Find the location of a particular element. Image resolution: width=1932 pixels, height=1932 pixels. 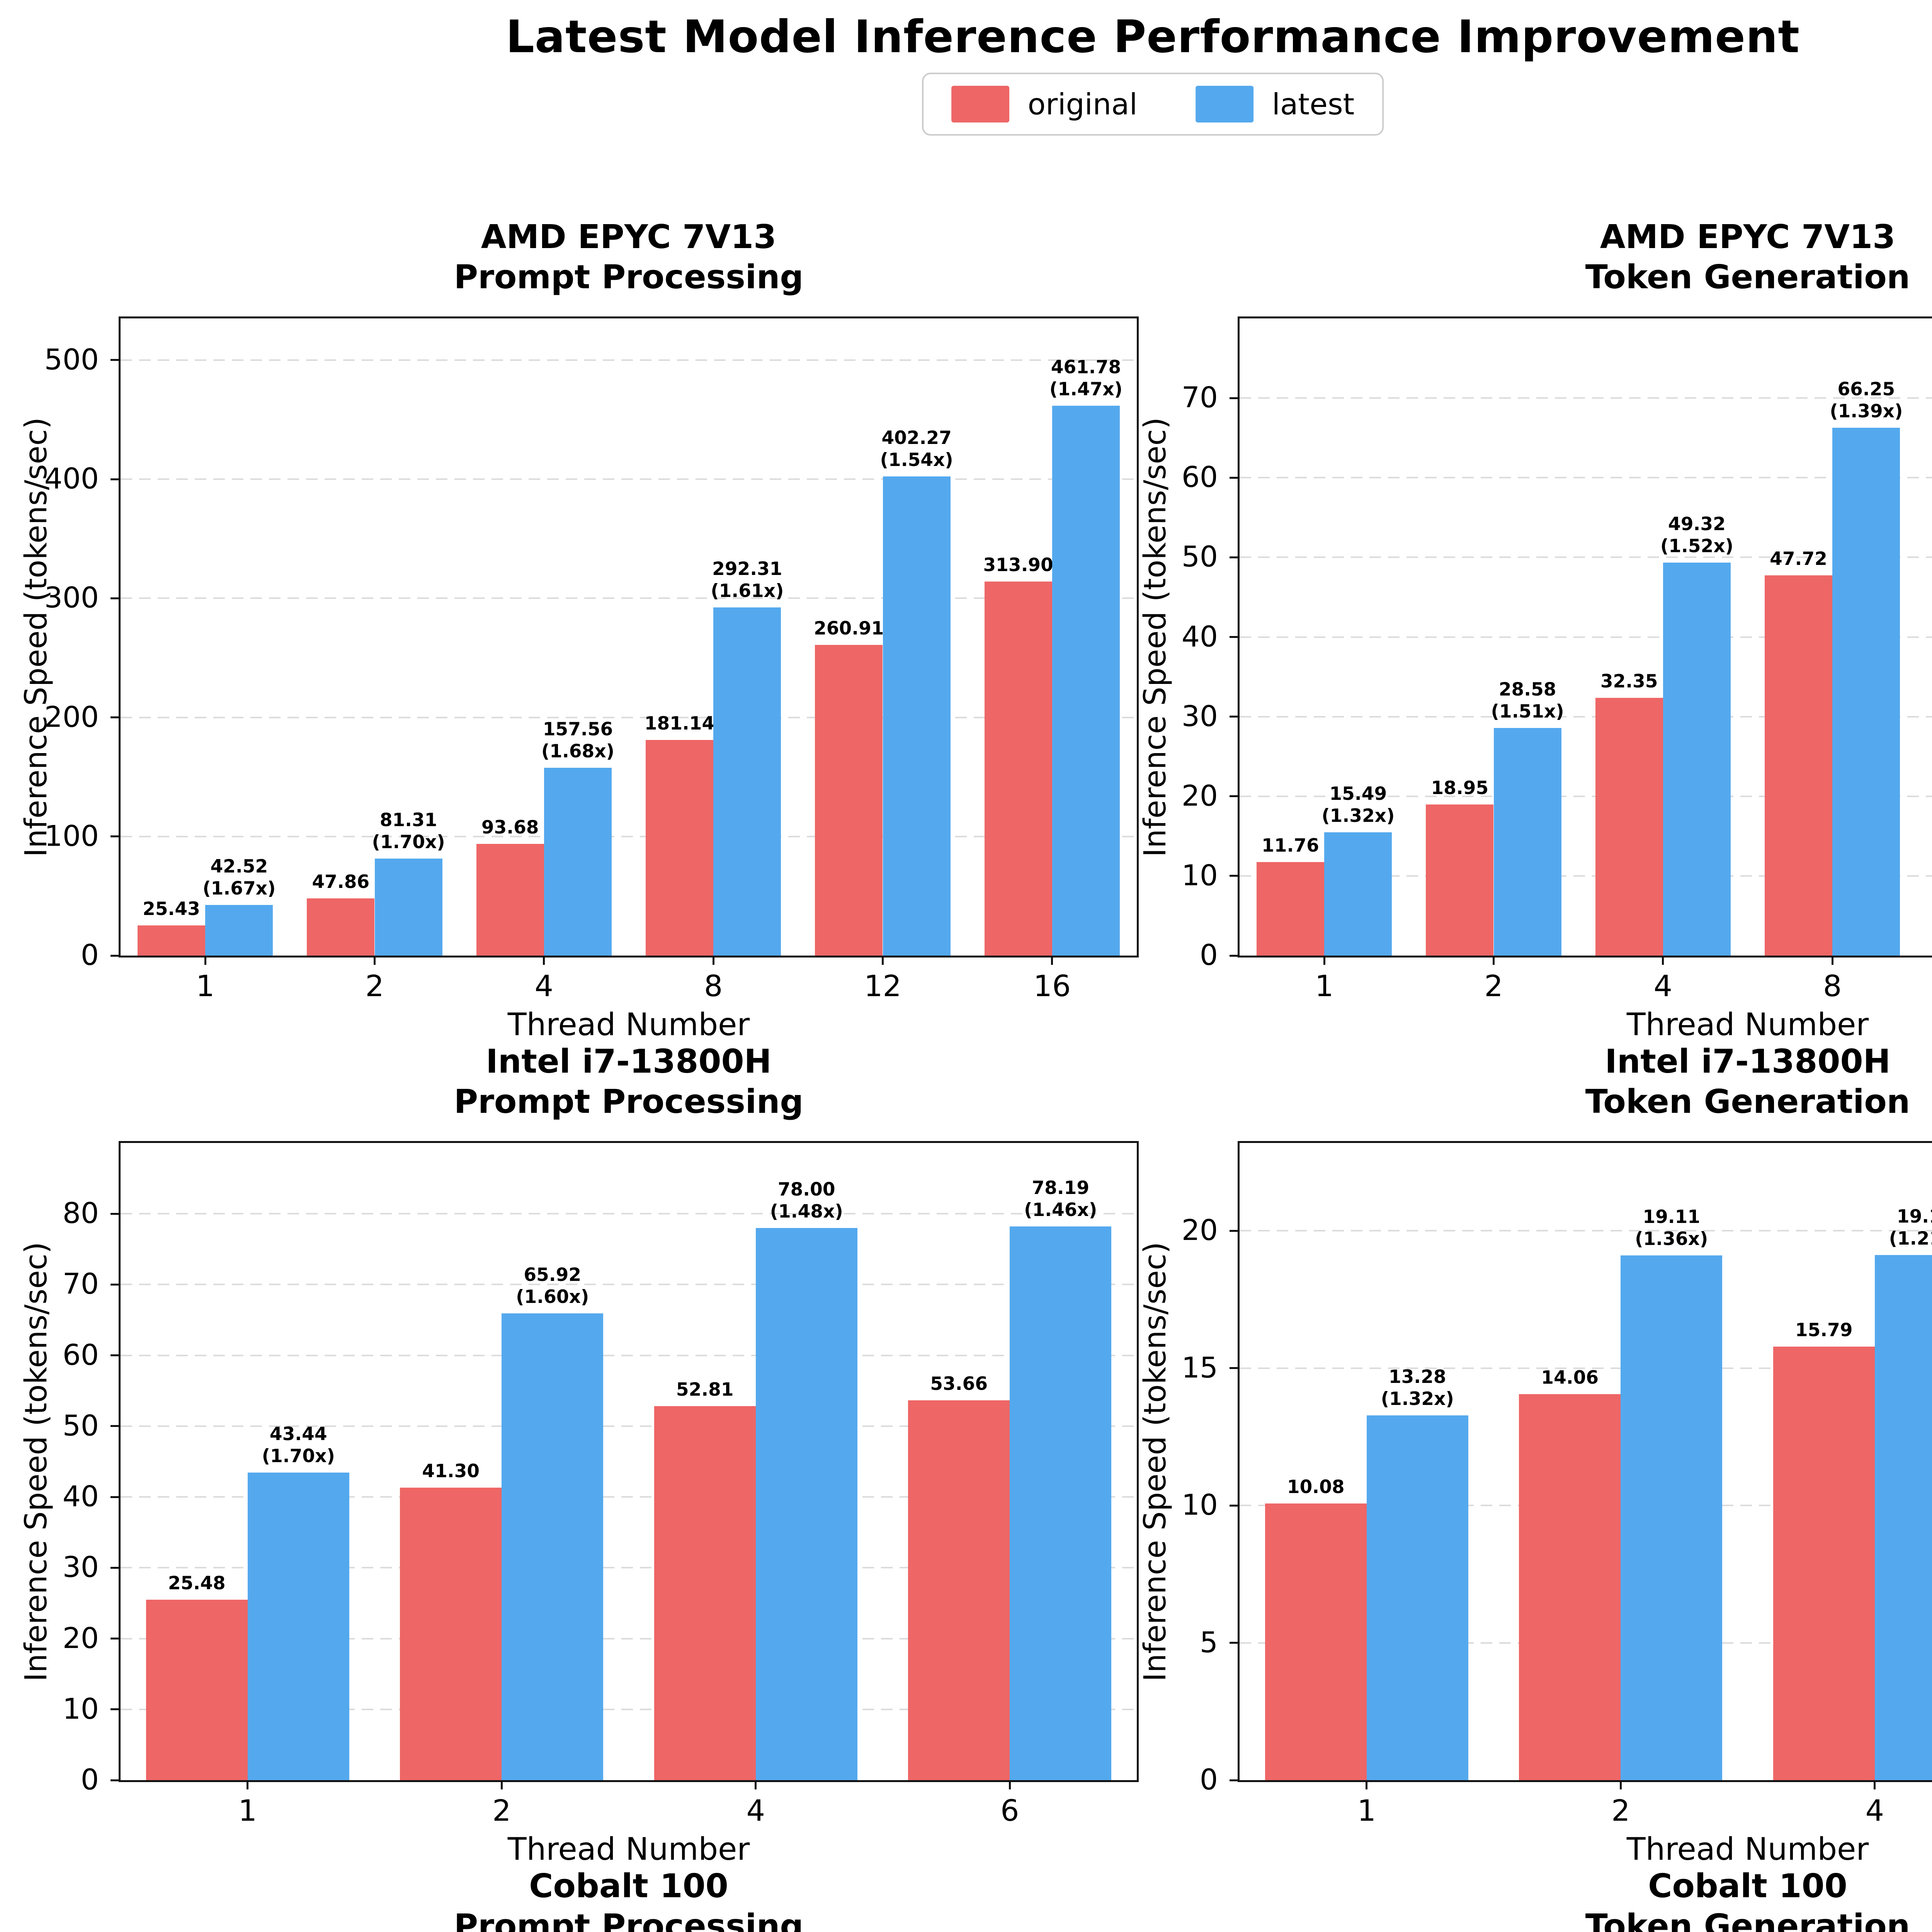

bar-label-value: 53.66 is located at coordinates (959, 1384).